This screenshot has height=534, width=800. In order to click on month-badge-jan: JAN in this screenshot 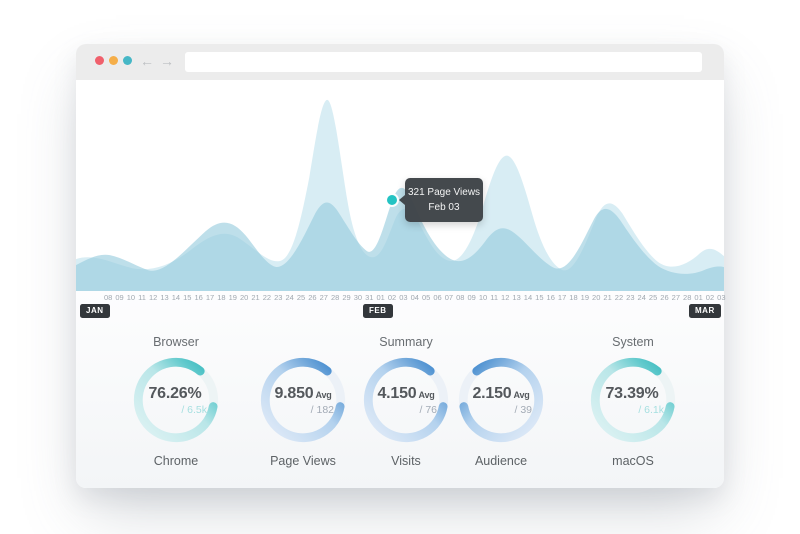, I will do `click(95, 311)`.